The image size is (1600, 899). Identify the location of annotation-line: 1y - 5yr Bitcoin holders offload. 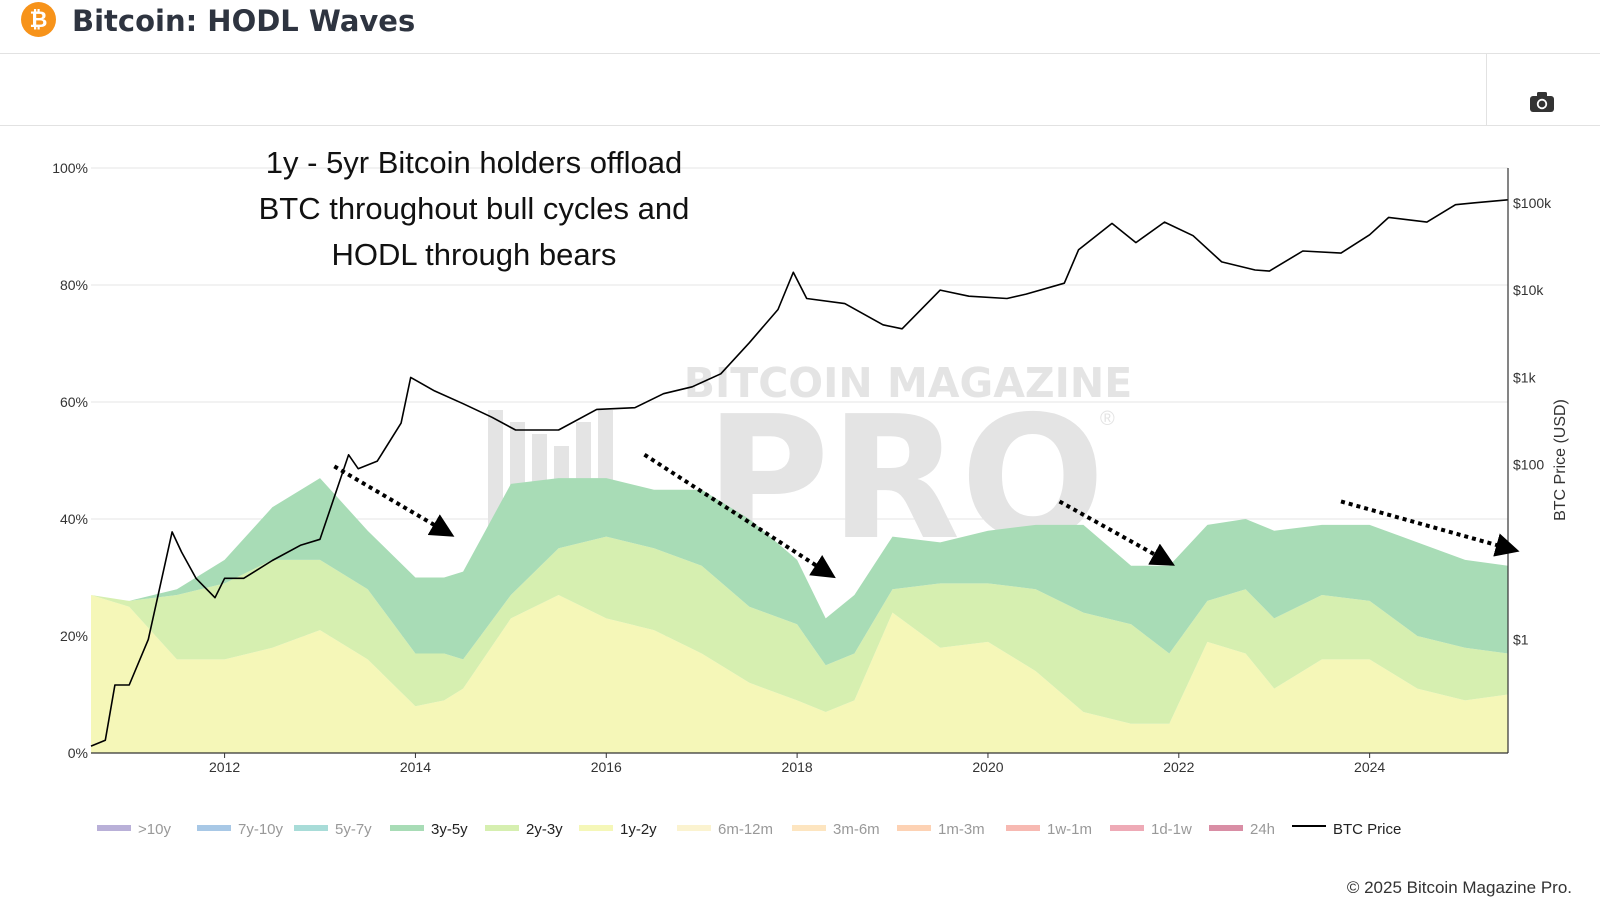
(474, 162).